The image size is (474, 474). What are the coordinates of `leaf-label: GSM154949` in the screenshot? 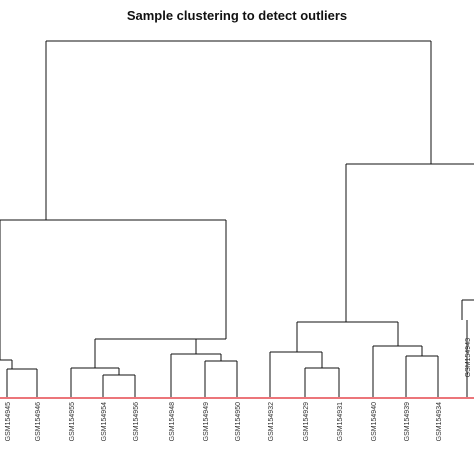 It's located at (206, 421).